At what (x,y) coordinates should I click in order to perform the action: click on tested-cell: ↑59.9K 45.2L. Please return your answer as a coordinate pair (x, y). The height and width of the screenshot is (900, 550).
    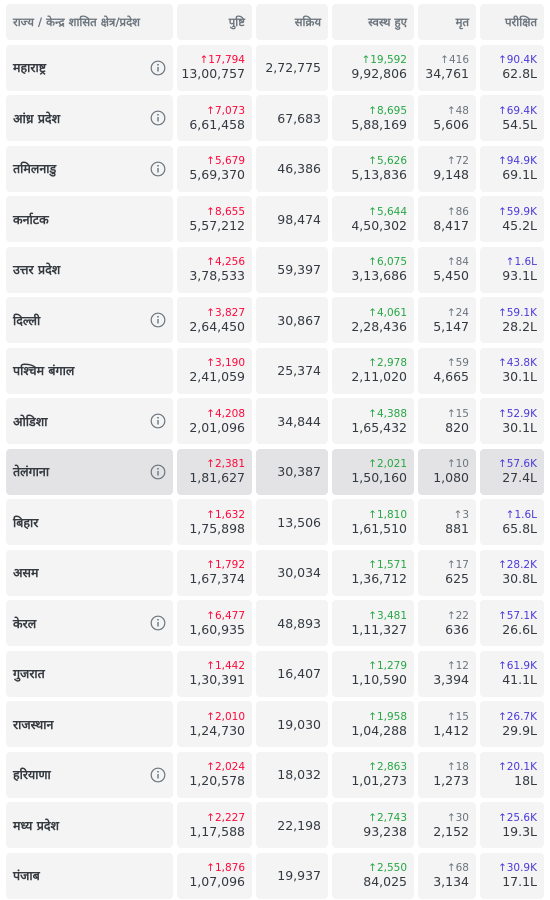
    Looking at the image, I should click on (512, 219).